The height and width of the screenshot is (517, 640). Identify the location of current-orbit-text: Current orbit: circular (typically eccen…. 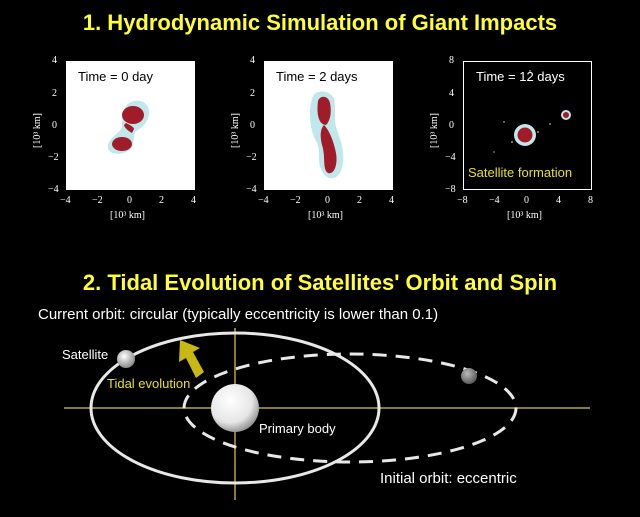
(238, 314).